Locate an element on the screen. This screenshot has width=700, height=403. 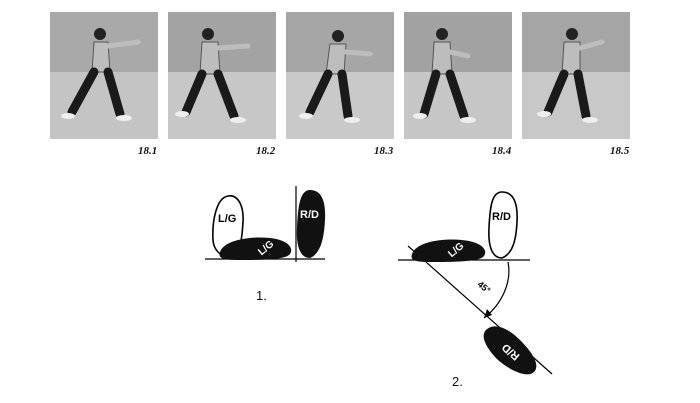
photo-caption: 18.1 is located at coordinates (148, 151).